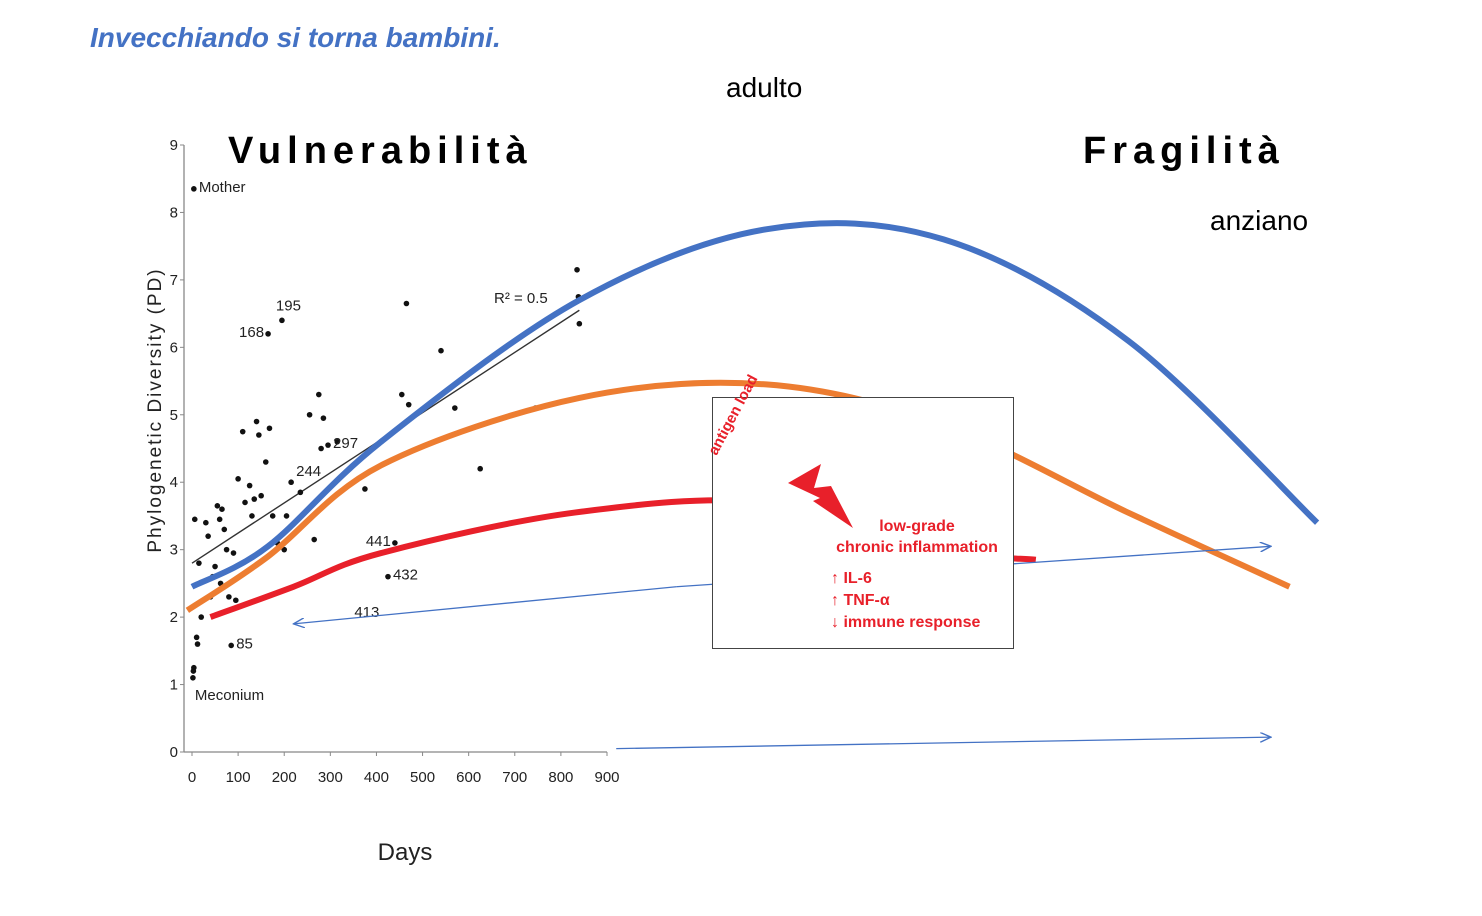  What do you see at coordinates (222, 187) in the screenshot?
I see `point-label: Mother` at bounding box center [222, 187].